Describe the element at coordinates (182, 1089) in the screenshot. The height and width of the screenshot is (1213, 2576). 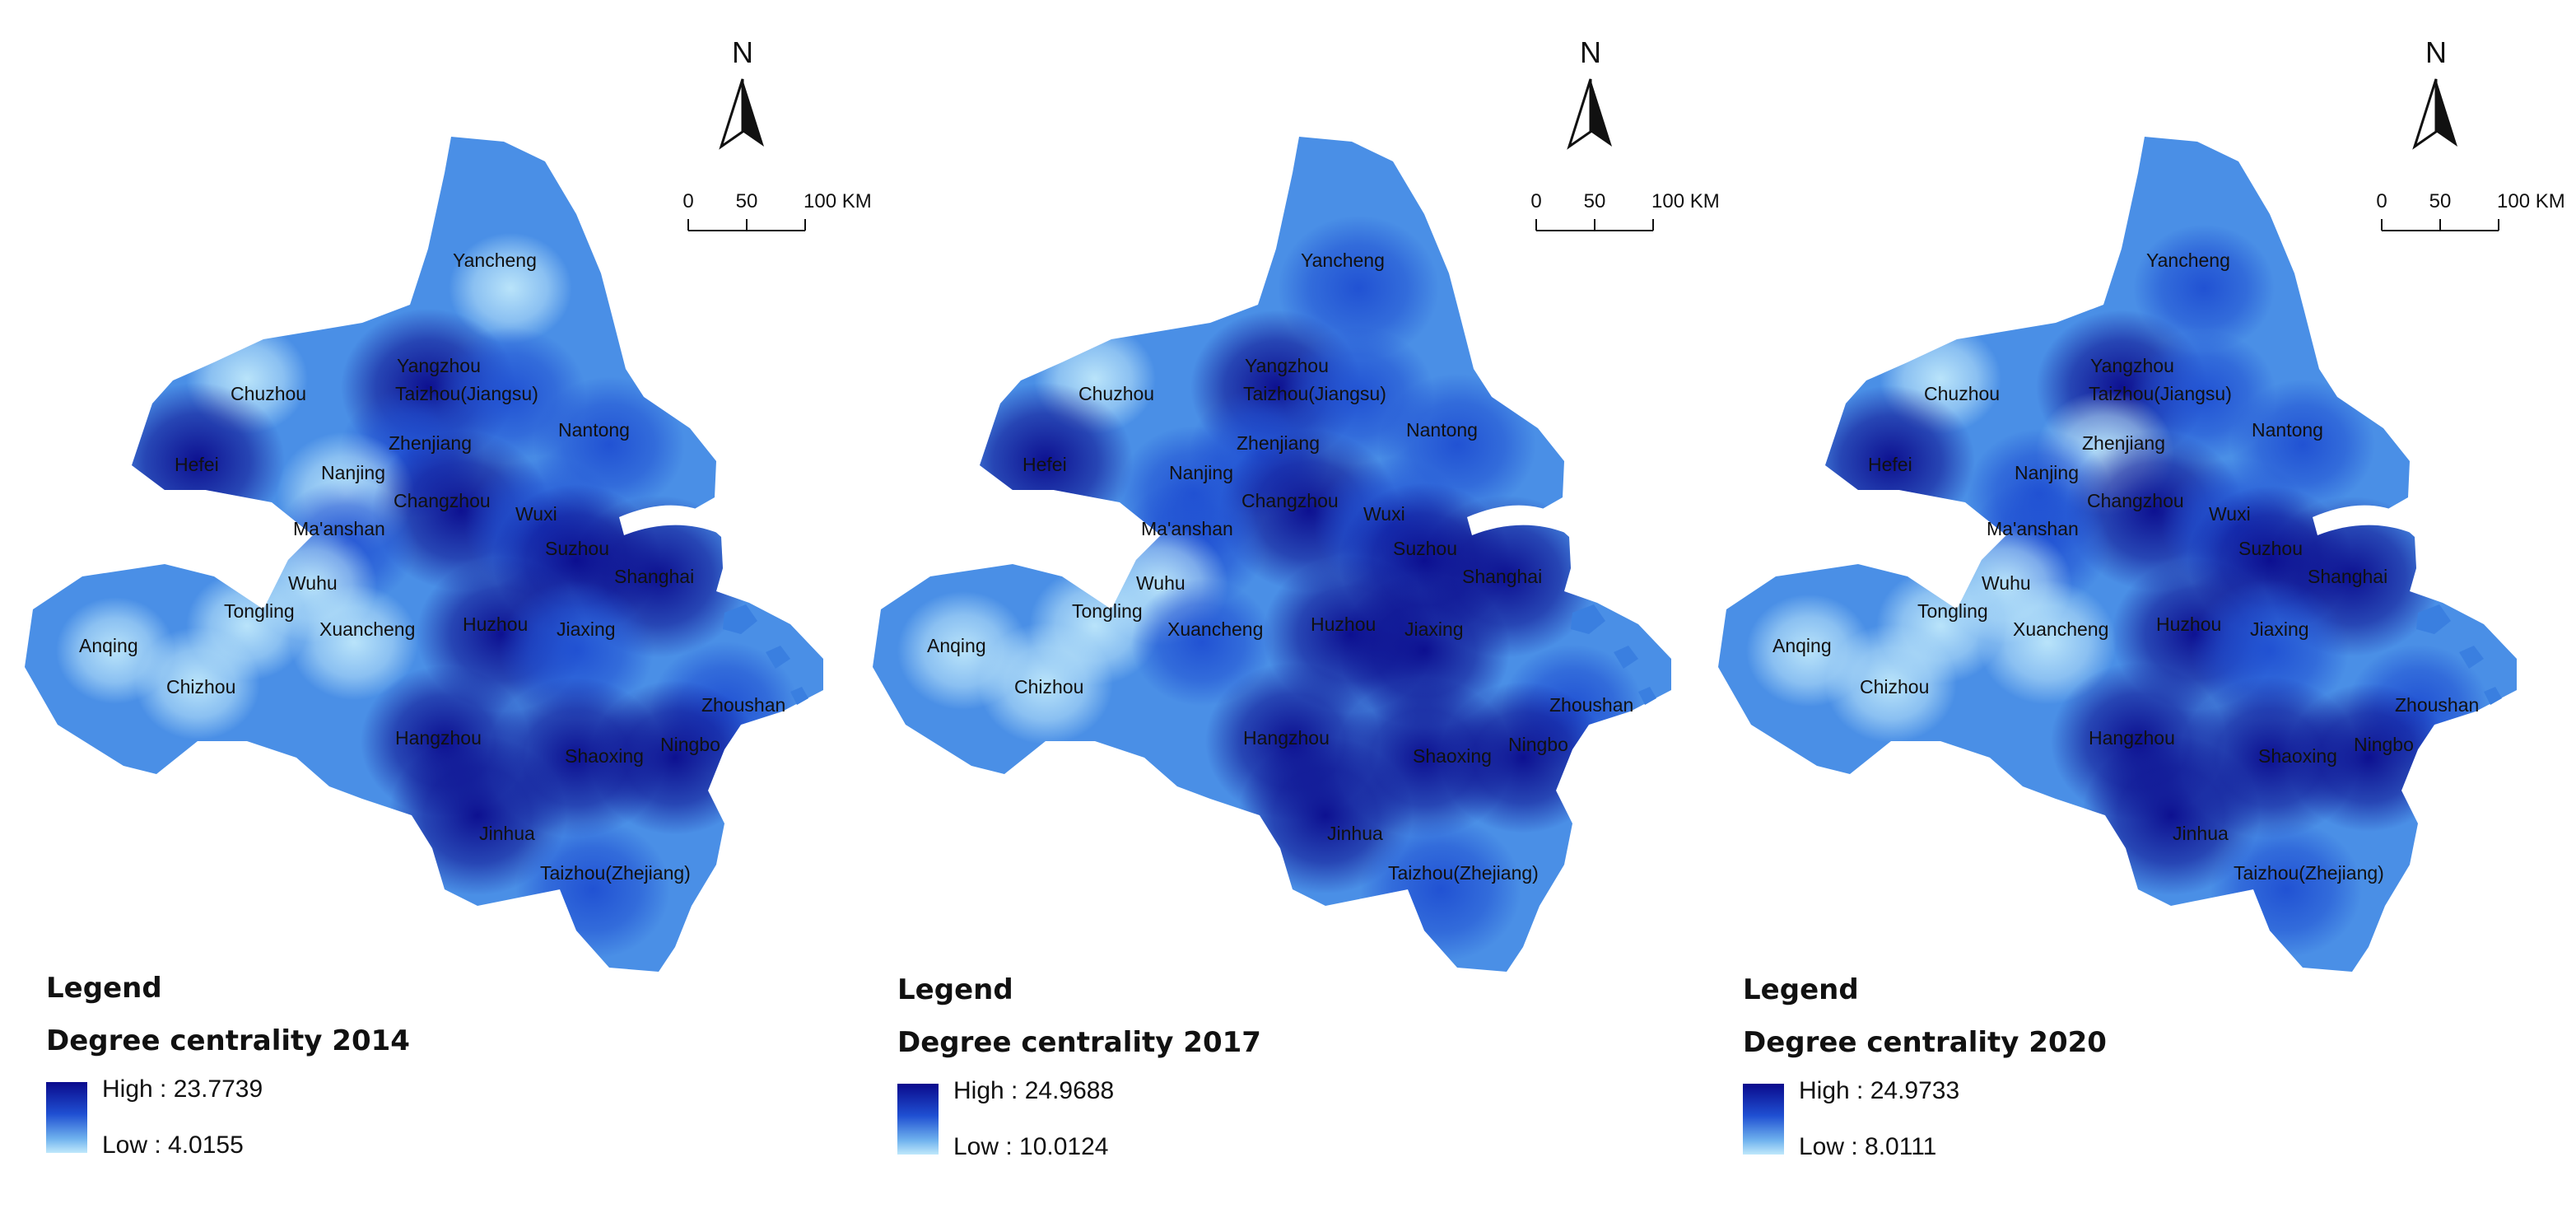
I see `legend-high-value: High : 23.7739` at that location.